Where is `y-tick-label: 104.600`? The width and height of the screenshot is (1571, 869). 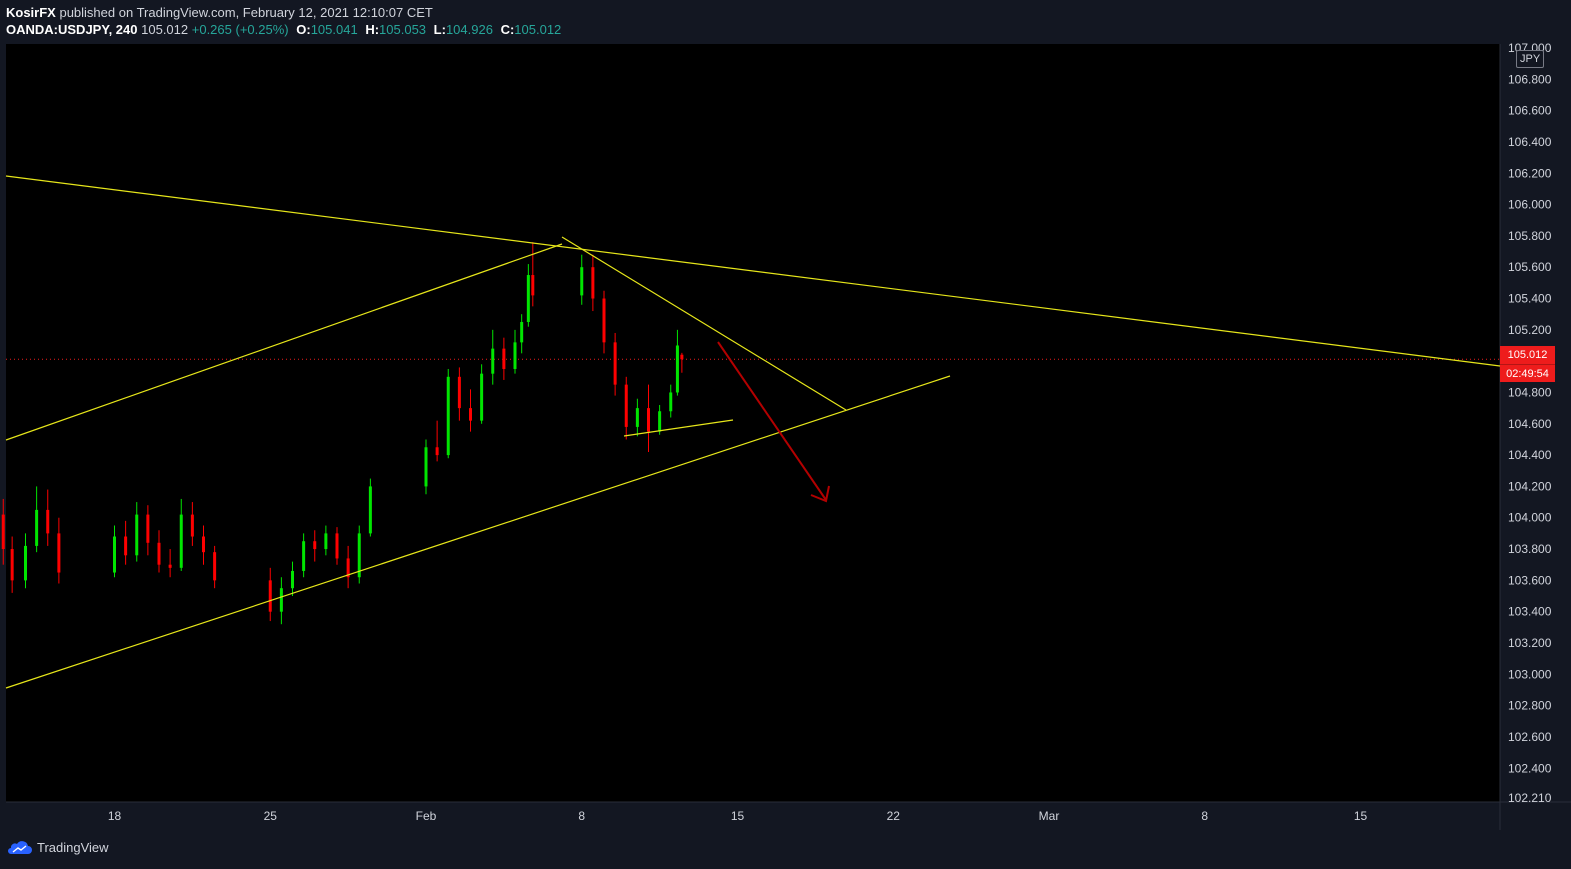 y-tick-label: 104.600 is located at coordinates (1530, 424).